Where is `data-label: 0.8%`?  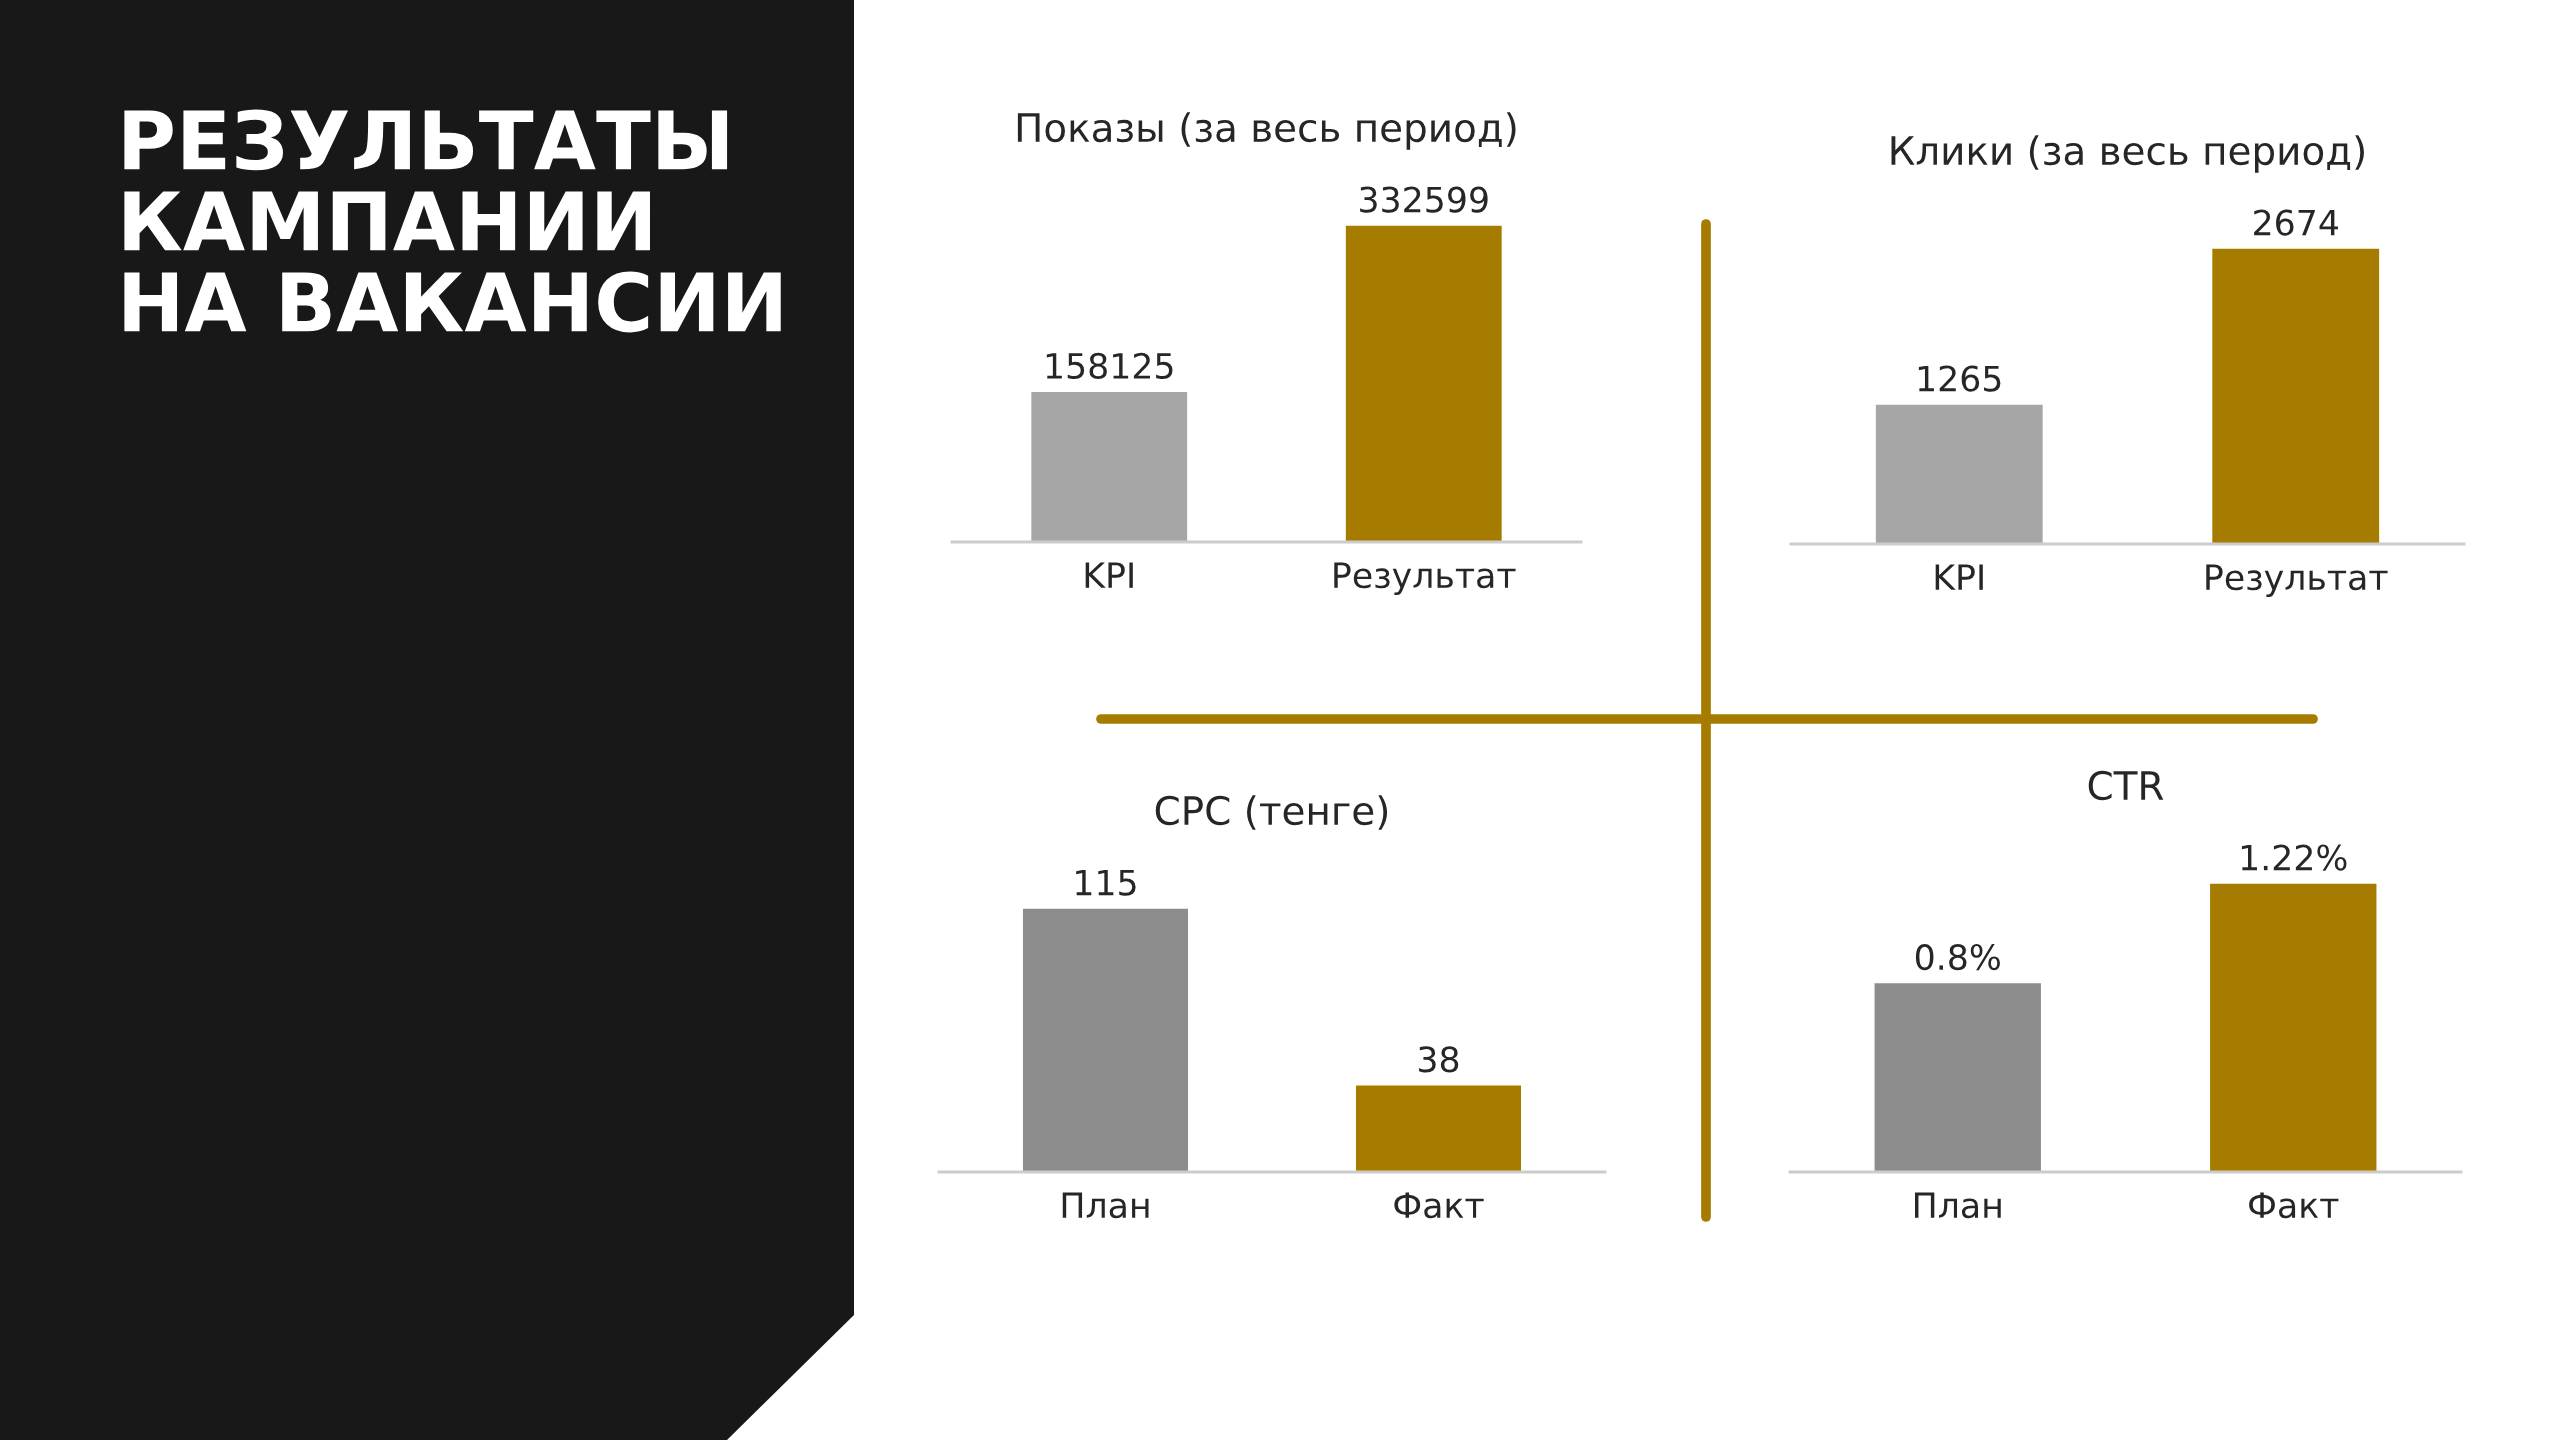
data-label: 0.8% is located at coordinates (1957, 957).